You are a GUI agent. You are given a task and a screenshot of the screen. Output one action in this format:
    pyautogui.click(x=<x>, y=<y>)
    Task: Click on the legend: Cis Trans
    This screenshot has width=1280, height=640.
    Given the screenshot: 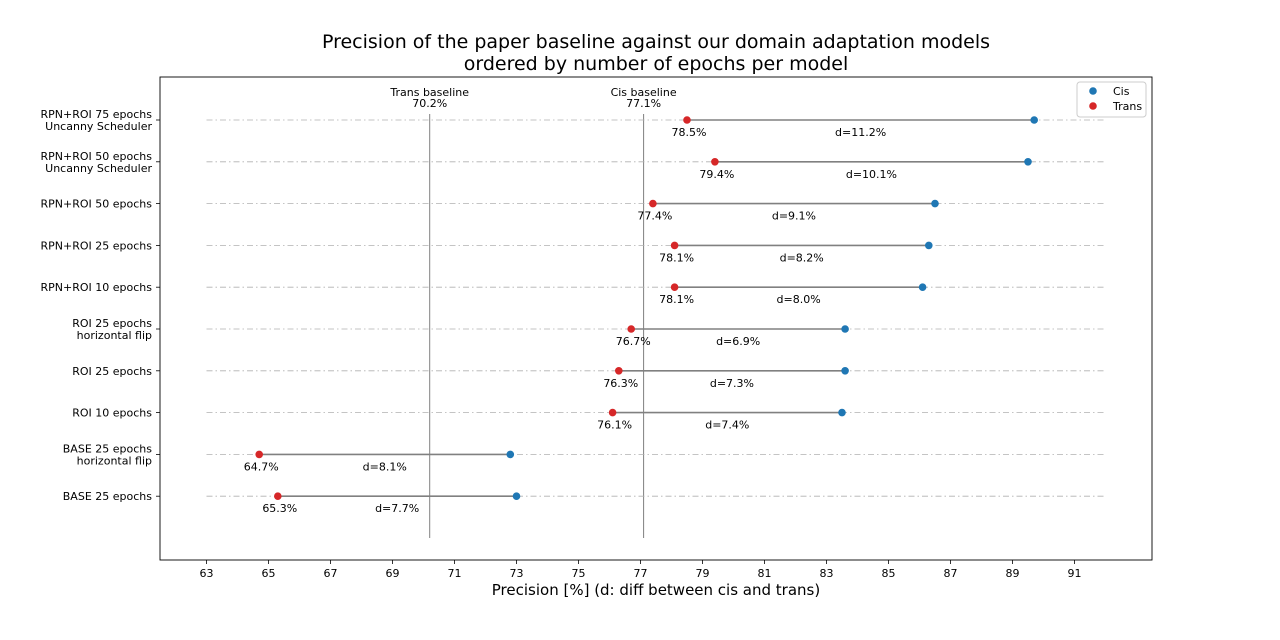 What is the action you would take?
    pyautogui.click(x=1111, y=99)
    